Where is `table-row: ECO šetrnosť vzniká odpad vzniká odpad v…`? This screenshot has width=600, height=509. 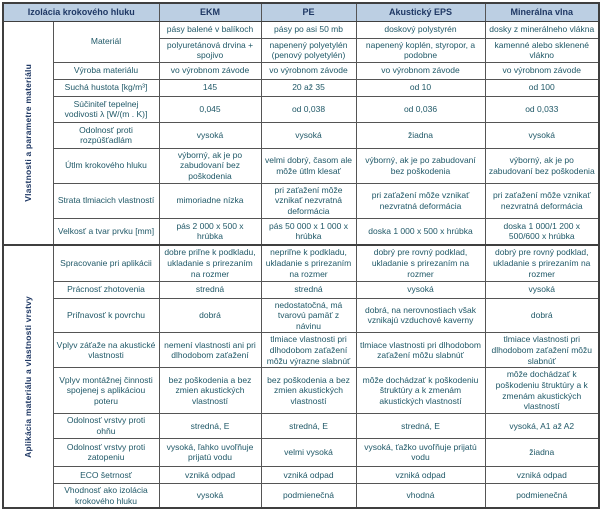
table-row: ECO šetrnosť vzniká odpad vzniká odpad v… is located at coordinates (301, 474).